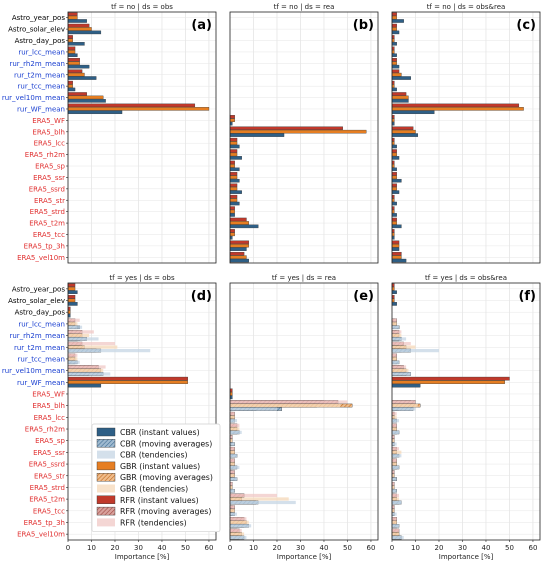  I want to click on y-tick-label: rur_rh2m_mean, so click(37, 64).